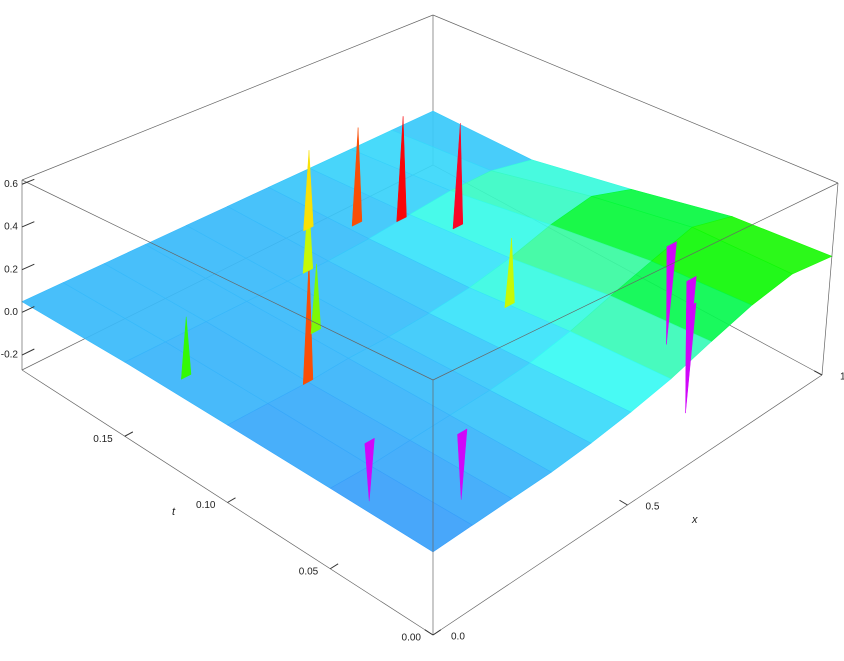 The width and height of the screenshot is (844, 661). What do you see at coordinates (458, 637) in the screenshot?
I see `x-tick-label: 0.0` at bounding box center [458, 637].